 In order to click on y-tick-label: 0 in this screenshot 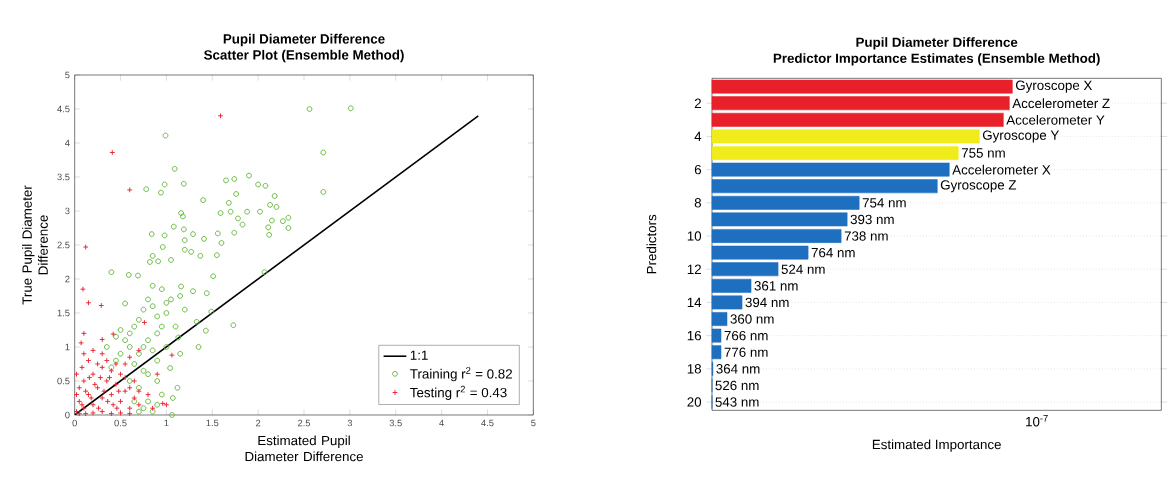, I will do `click(67, 415)`.